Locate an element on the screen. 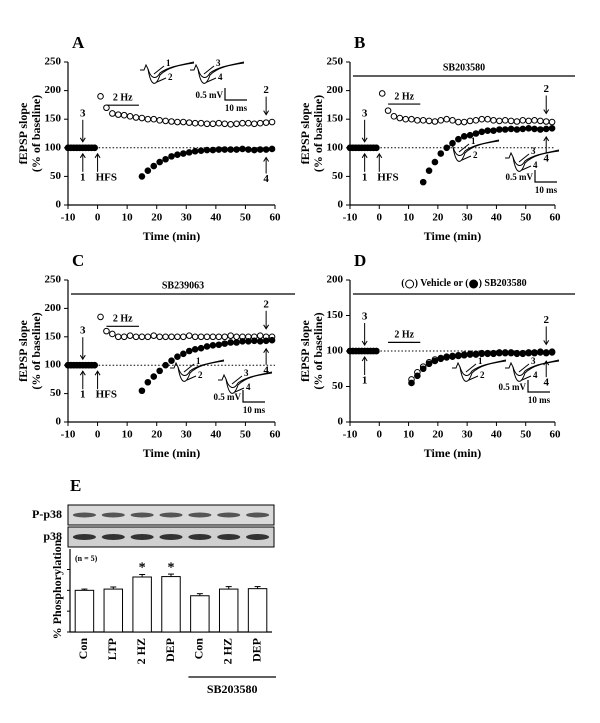 The image size is (600, 723). trace-label: 3 is located at coordinates (246, 373).